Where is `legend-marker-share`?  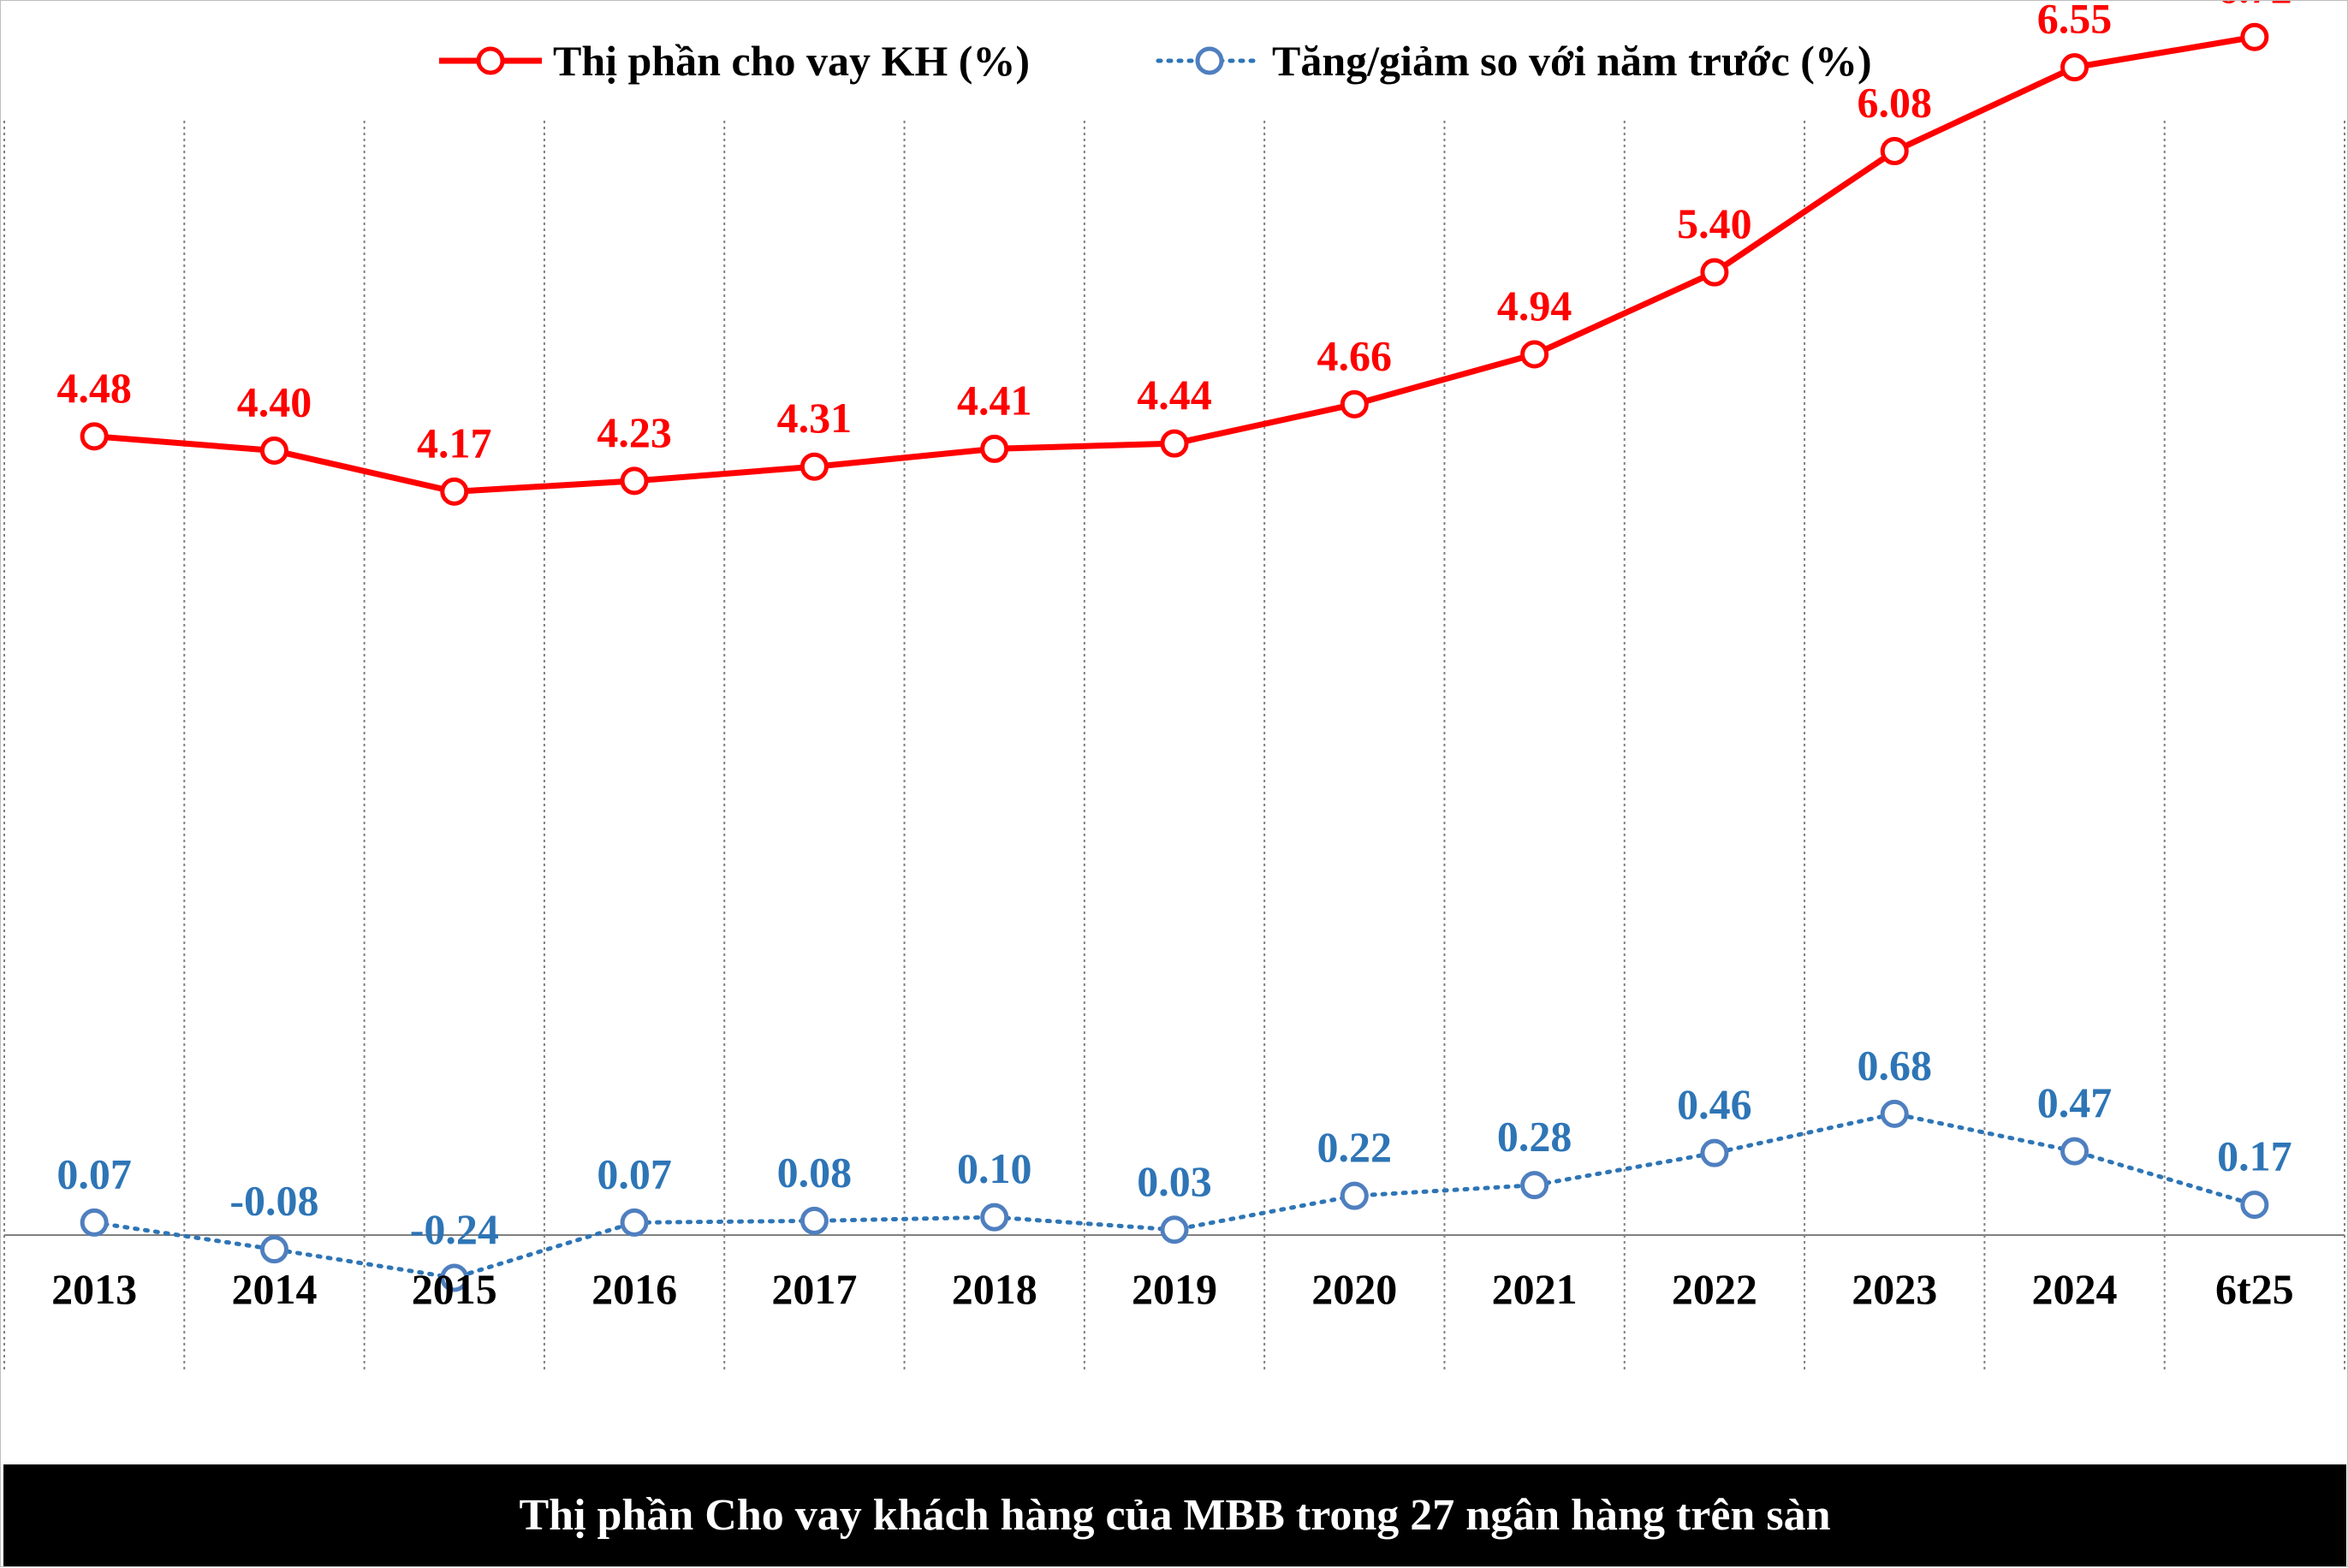
legend-marker-share is located at coordinates (490, 60).